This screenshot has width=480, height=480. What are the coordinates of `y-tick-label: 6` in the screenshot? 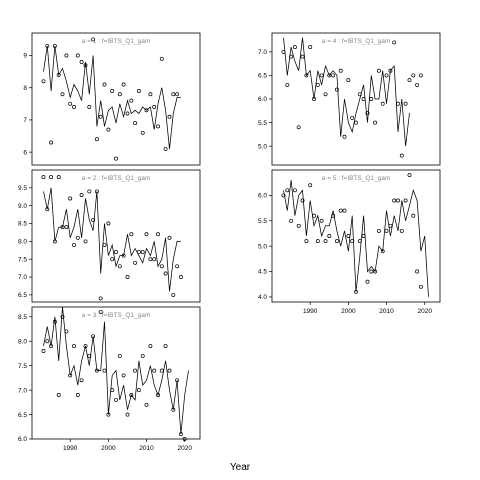 It's located at (25, 152).